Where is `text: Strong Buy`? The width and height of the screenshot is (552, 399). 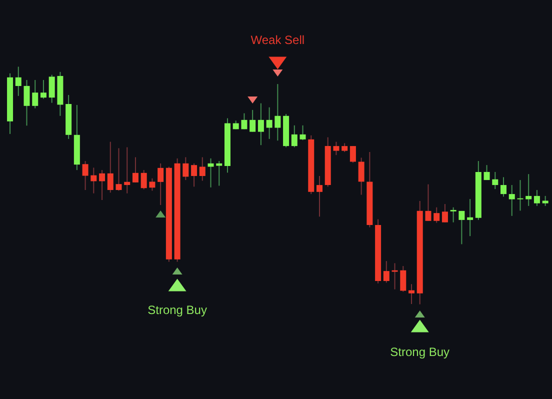 text: Strong Buy is located at coordinates (420, 352).